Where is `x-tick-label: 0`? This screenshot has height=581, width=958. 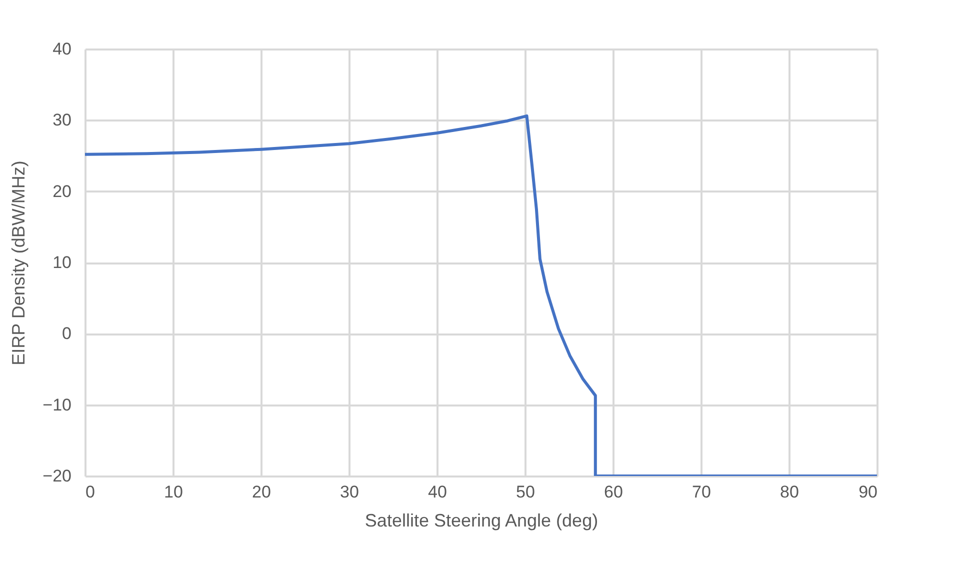 x-tick-label: 0 is located at coordinates (90, 492).